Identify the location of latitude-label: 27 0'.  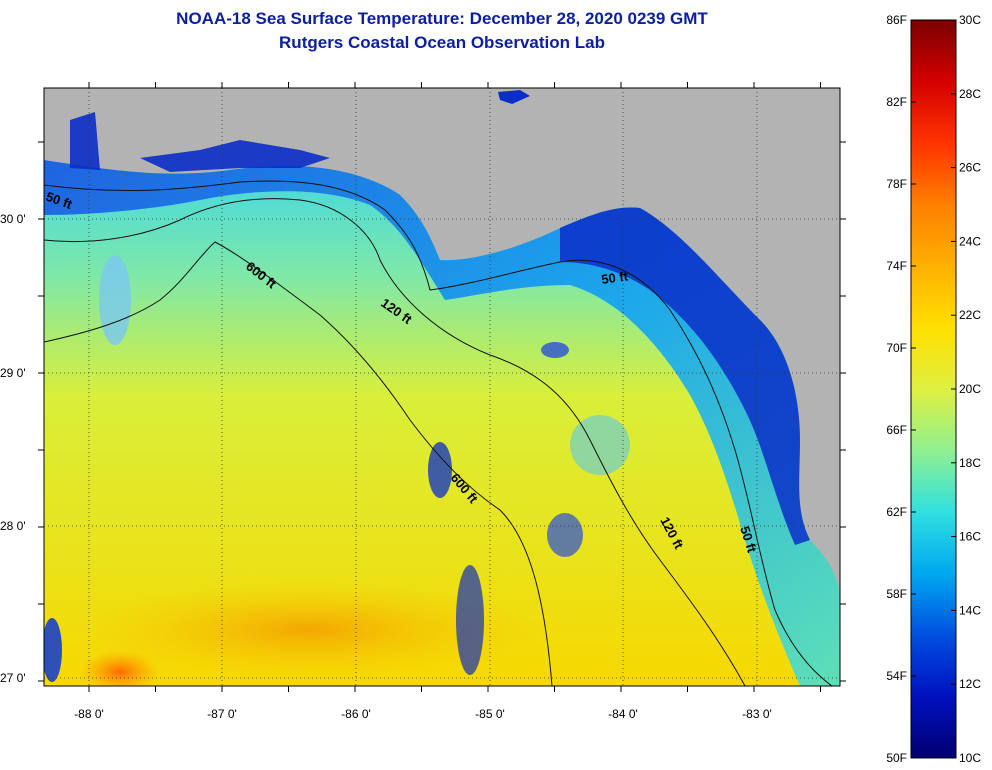
(13, 678).